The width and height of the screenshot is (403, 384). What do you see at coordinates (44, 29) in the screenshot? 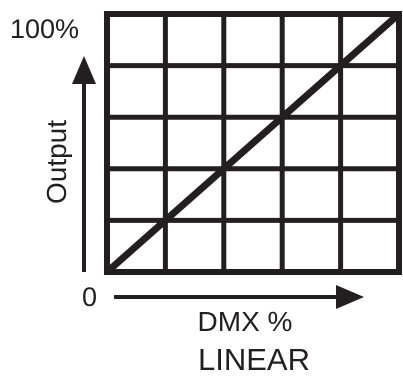
I see `y-max-tick-label: 100%` at bounding box center [44, 29].